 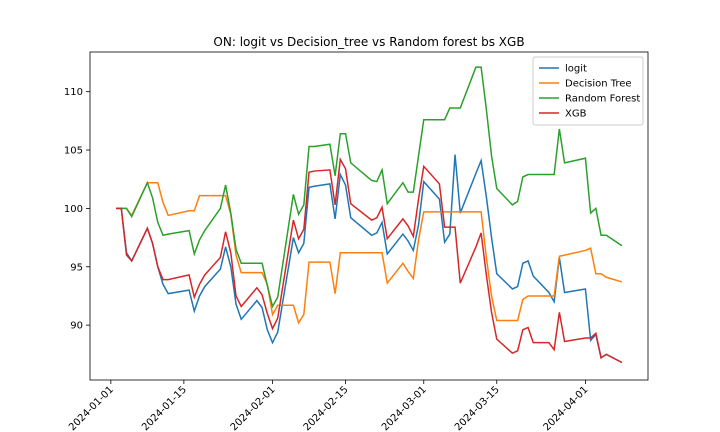 What do you see at coordinates (576, 69) in the screenshot?
I see `legend-label: logit` at bounding box center [576, 69].